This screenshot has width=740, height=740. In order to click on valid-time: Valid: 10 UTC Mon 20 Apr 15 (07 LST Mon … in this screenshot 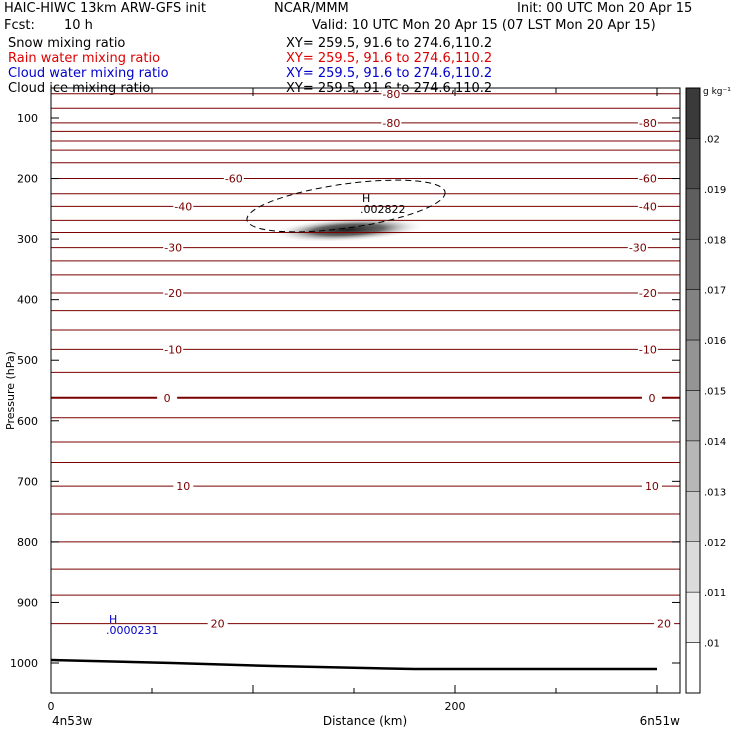, I will do `click(484, 25)`.